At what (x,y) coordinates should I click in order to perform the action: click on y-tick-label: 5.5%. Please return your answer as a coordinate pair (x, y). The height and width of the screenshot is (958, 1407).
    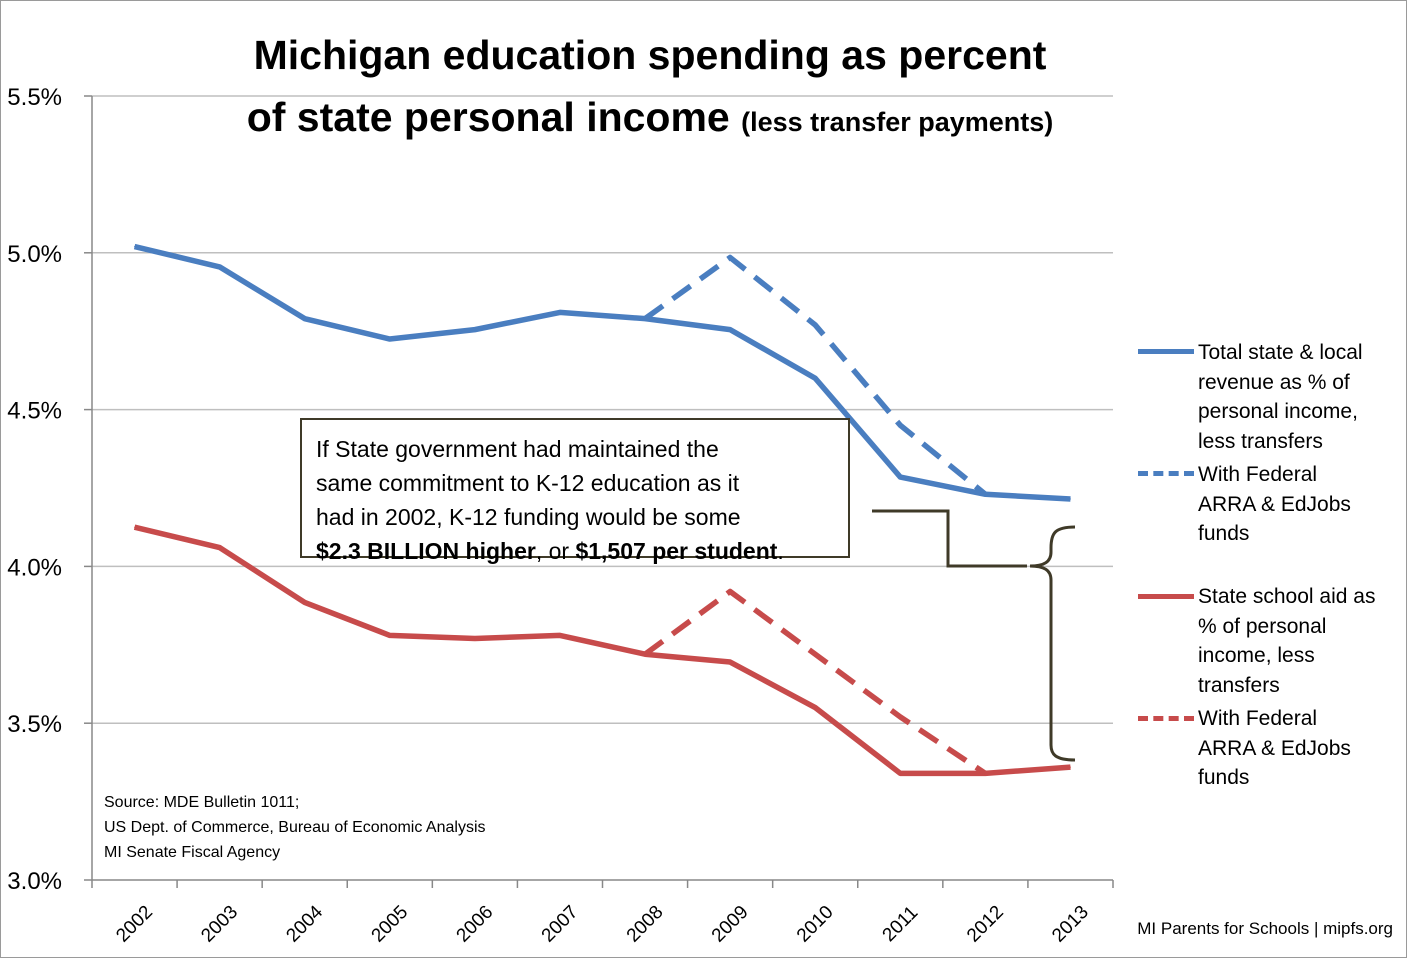
    Looking at the image, I should click on (34, 97).